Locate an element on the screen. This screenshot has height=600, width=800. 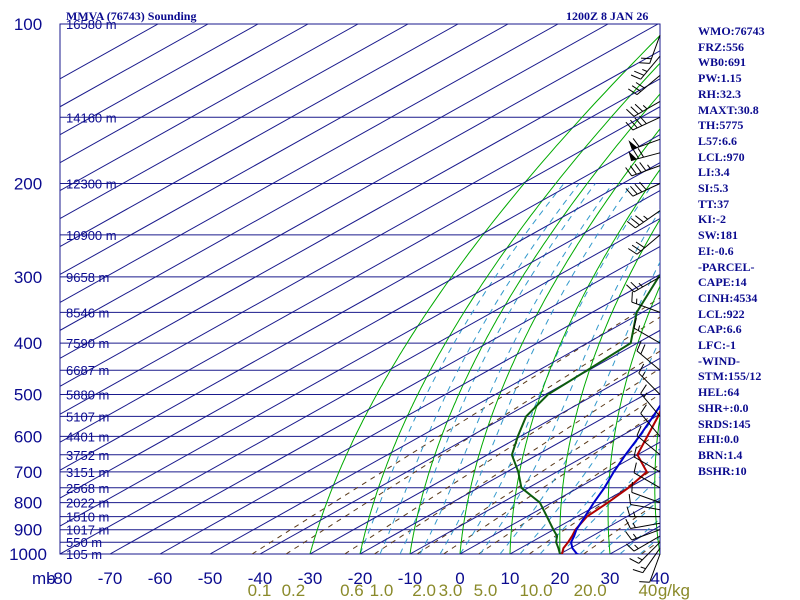
temperature-label: -80 is located at coordinates (60, 578).